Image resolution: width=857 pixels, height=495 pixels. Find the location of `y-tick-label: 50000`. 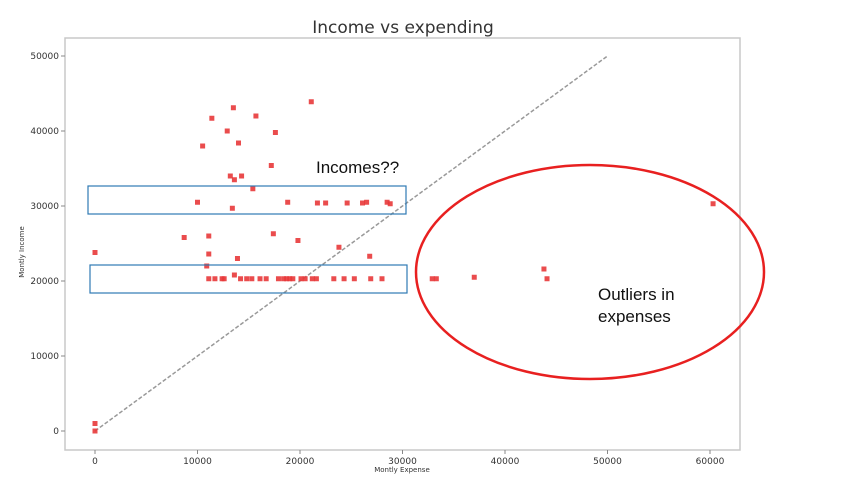

y-tick-label: 50000 is located at coordinates (44, 57).